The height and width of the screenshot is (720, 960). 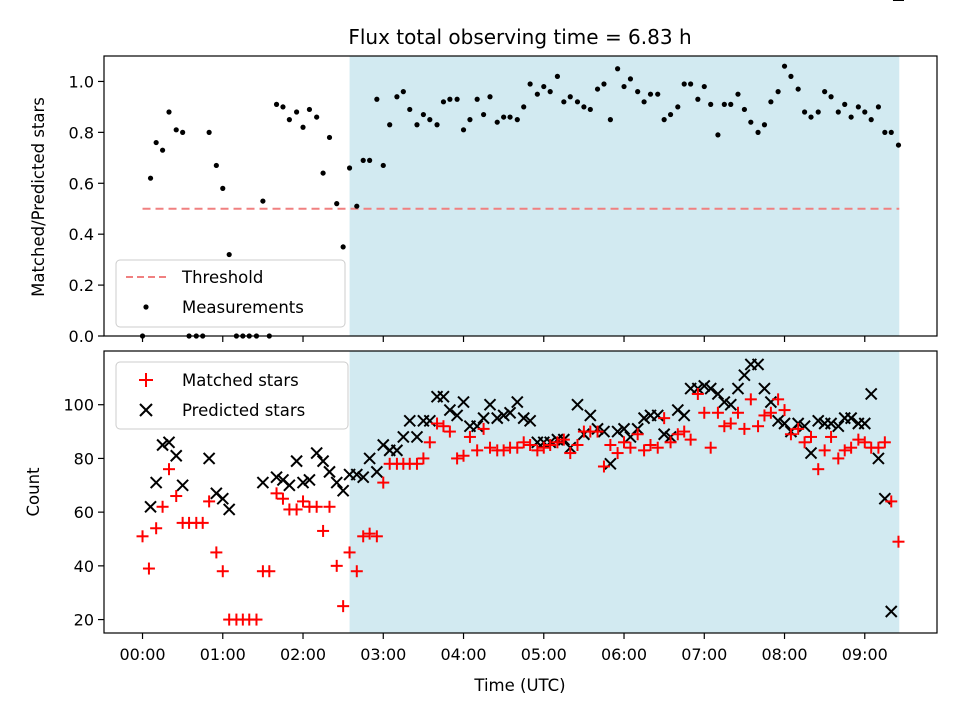 I want to click on y-tick-label: 100, so click(x=78, y=405).